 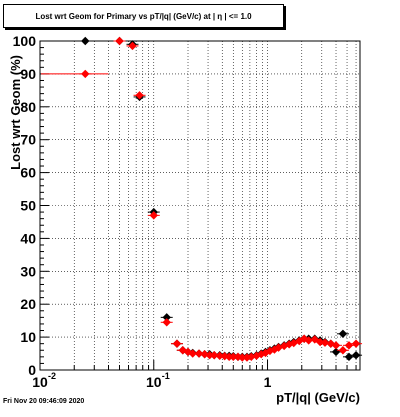 What do you see at coordinates (268, 382) in the screenshot?
I see `x-tick-label: 1` at bounding box center [268, 382].